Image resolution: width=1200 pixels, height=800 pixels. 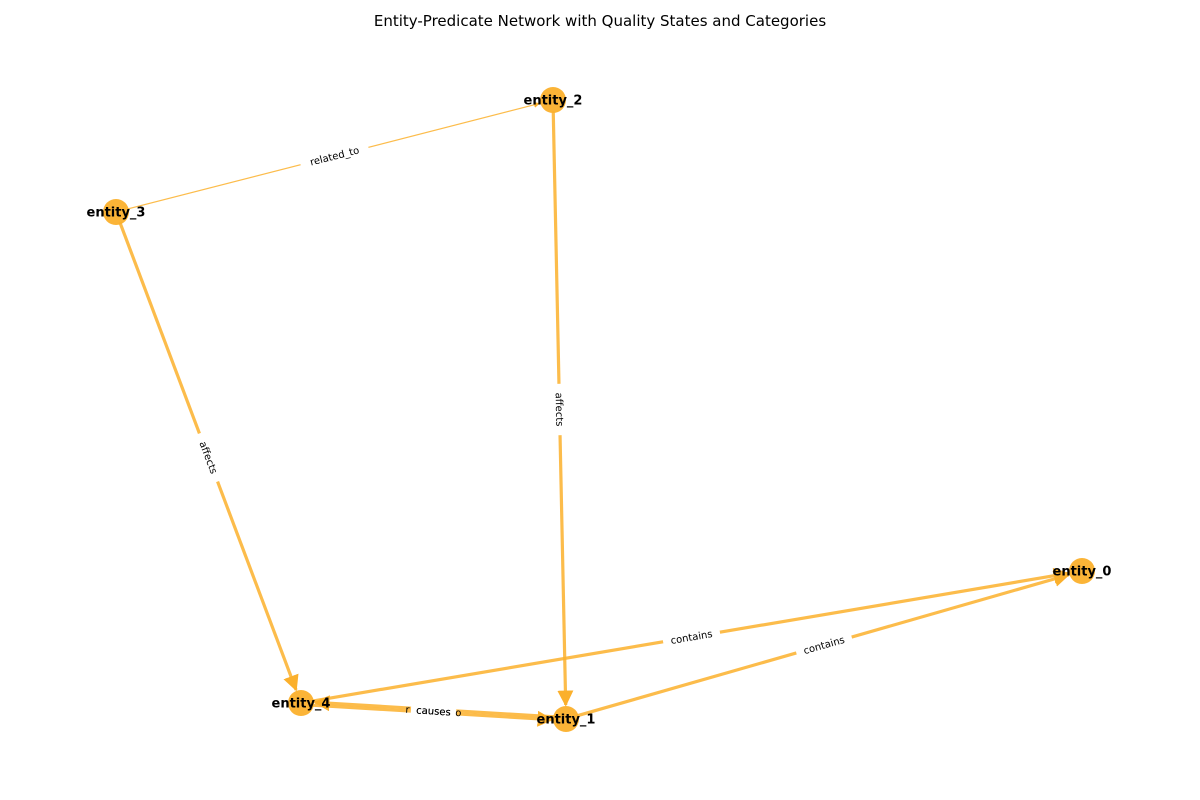 I want to click on edge-label-text: contains, so click(x=692, y=638).